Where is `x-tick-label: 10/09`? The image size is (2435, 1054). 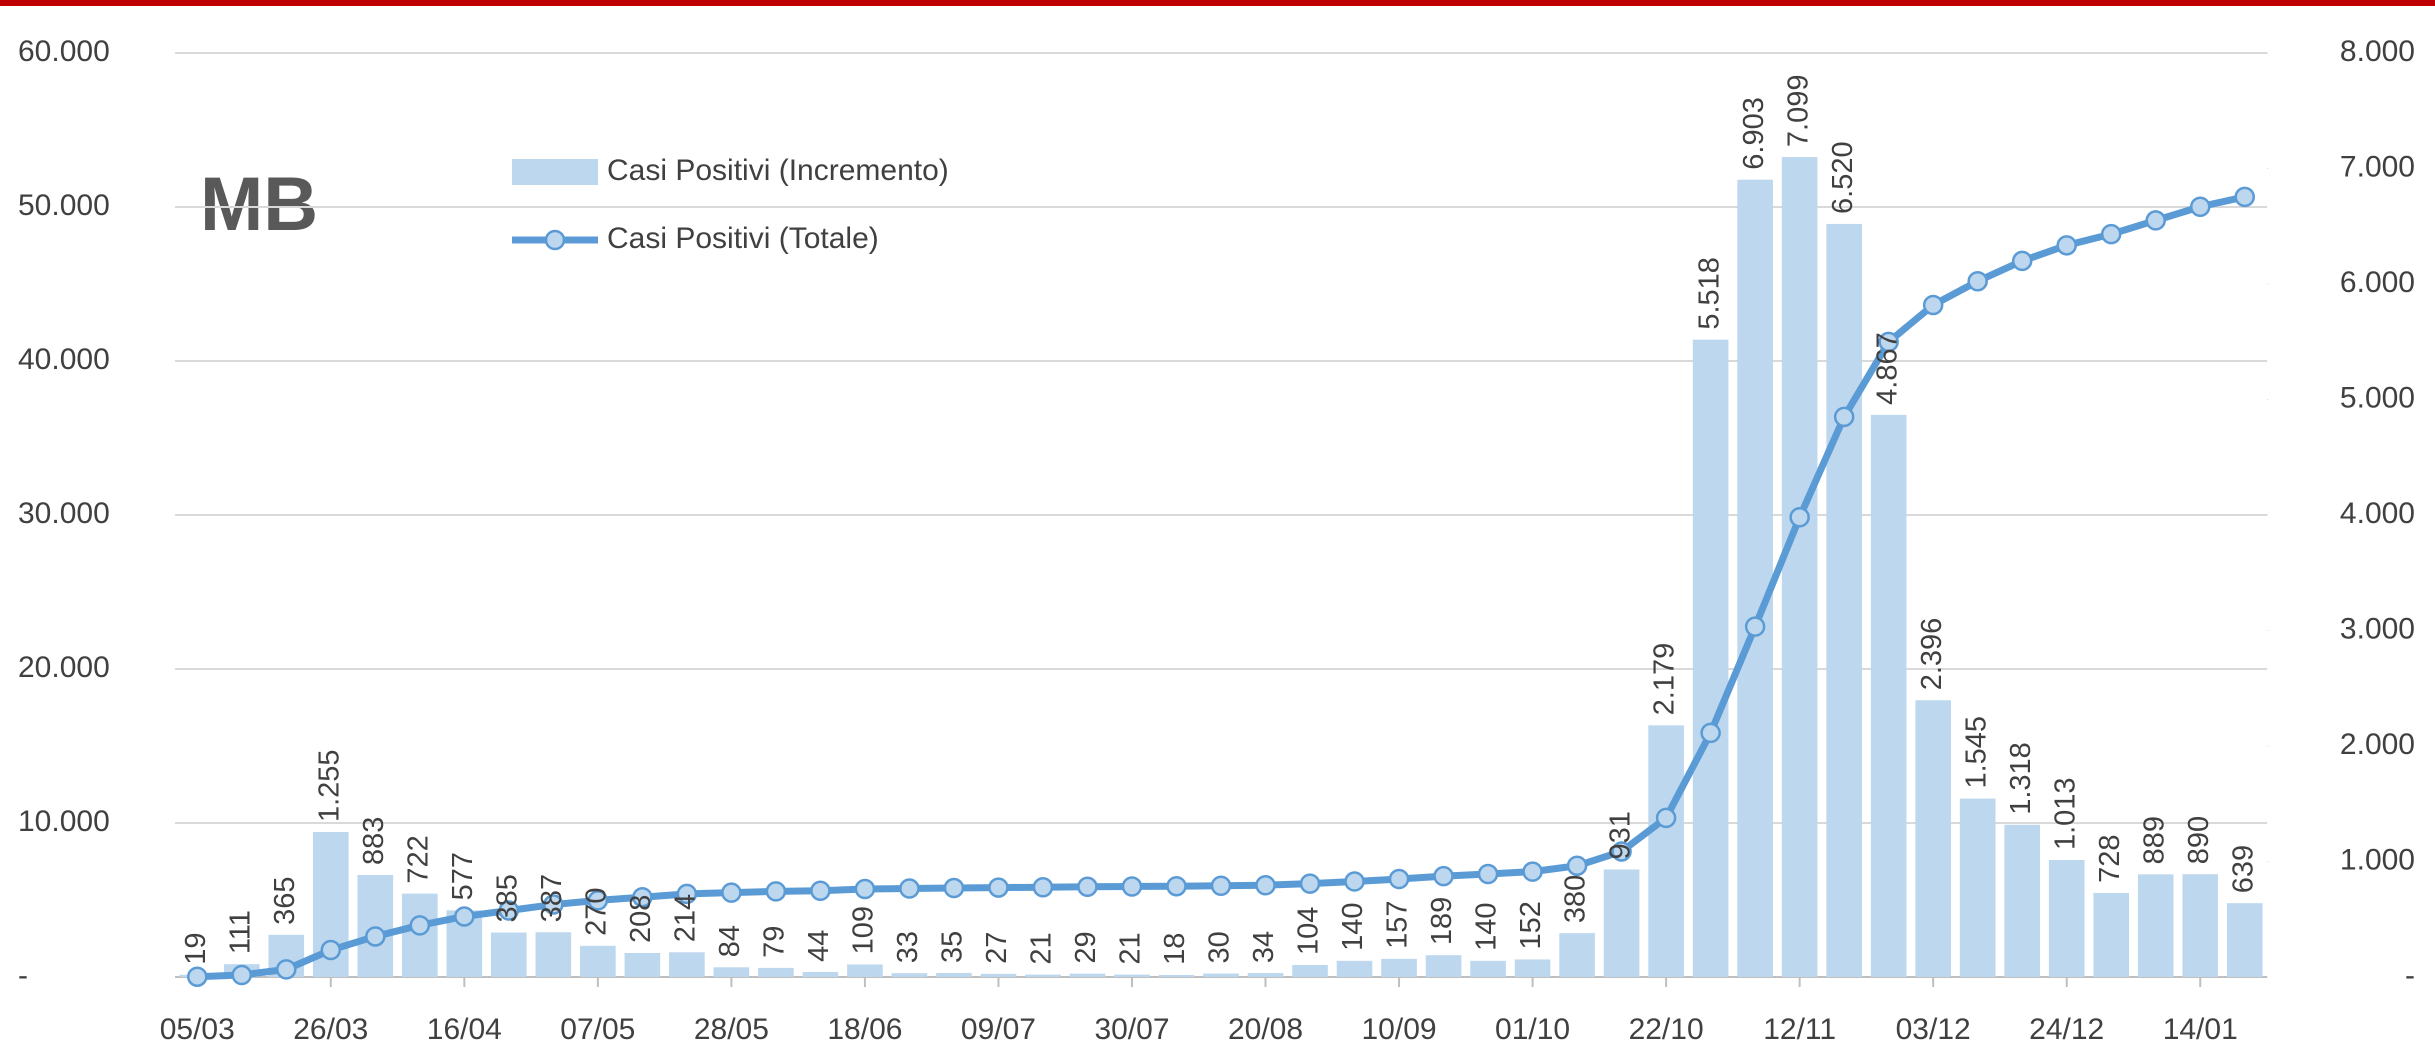 x-tick-label: 10/09 is located at coordinates (1399, 1029).